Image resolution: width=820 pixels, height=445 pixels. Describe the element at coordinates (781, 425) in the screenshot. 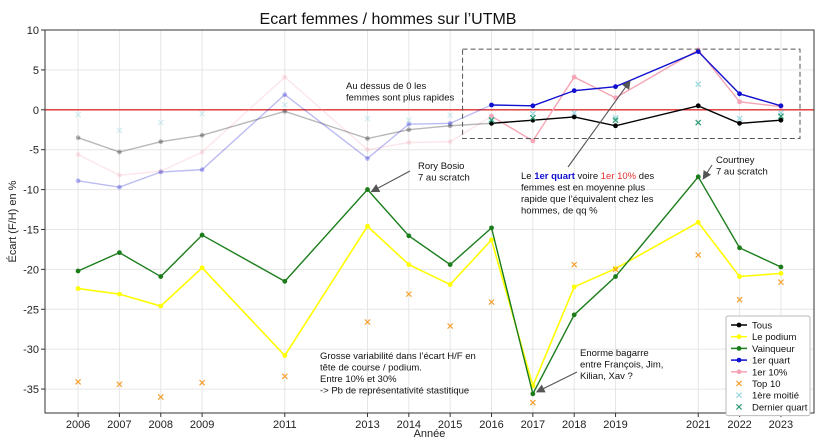

I see `x-tick-label: 2023` at that location.